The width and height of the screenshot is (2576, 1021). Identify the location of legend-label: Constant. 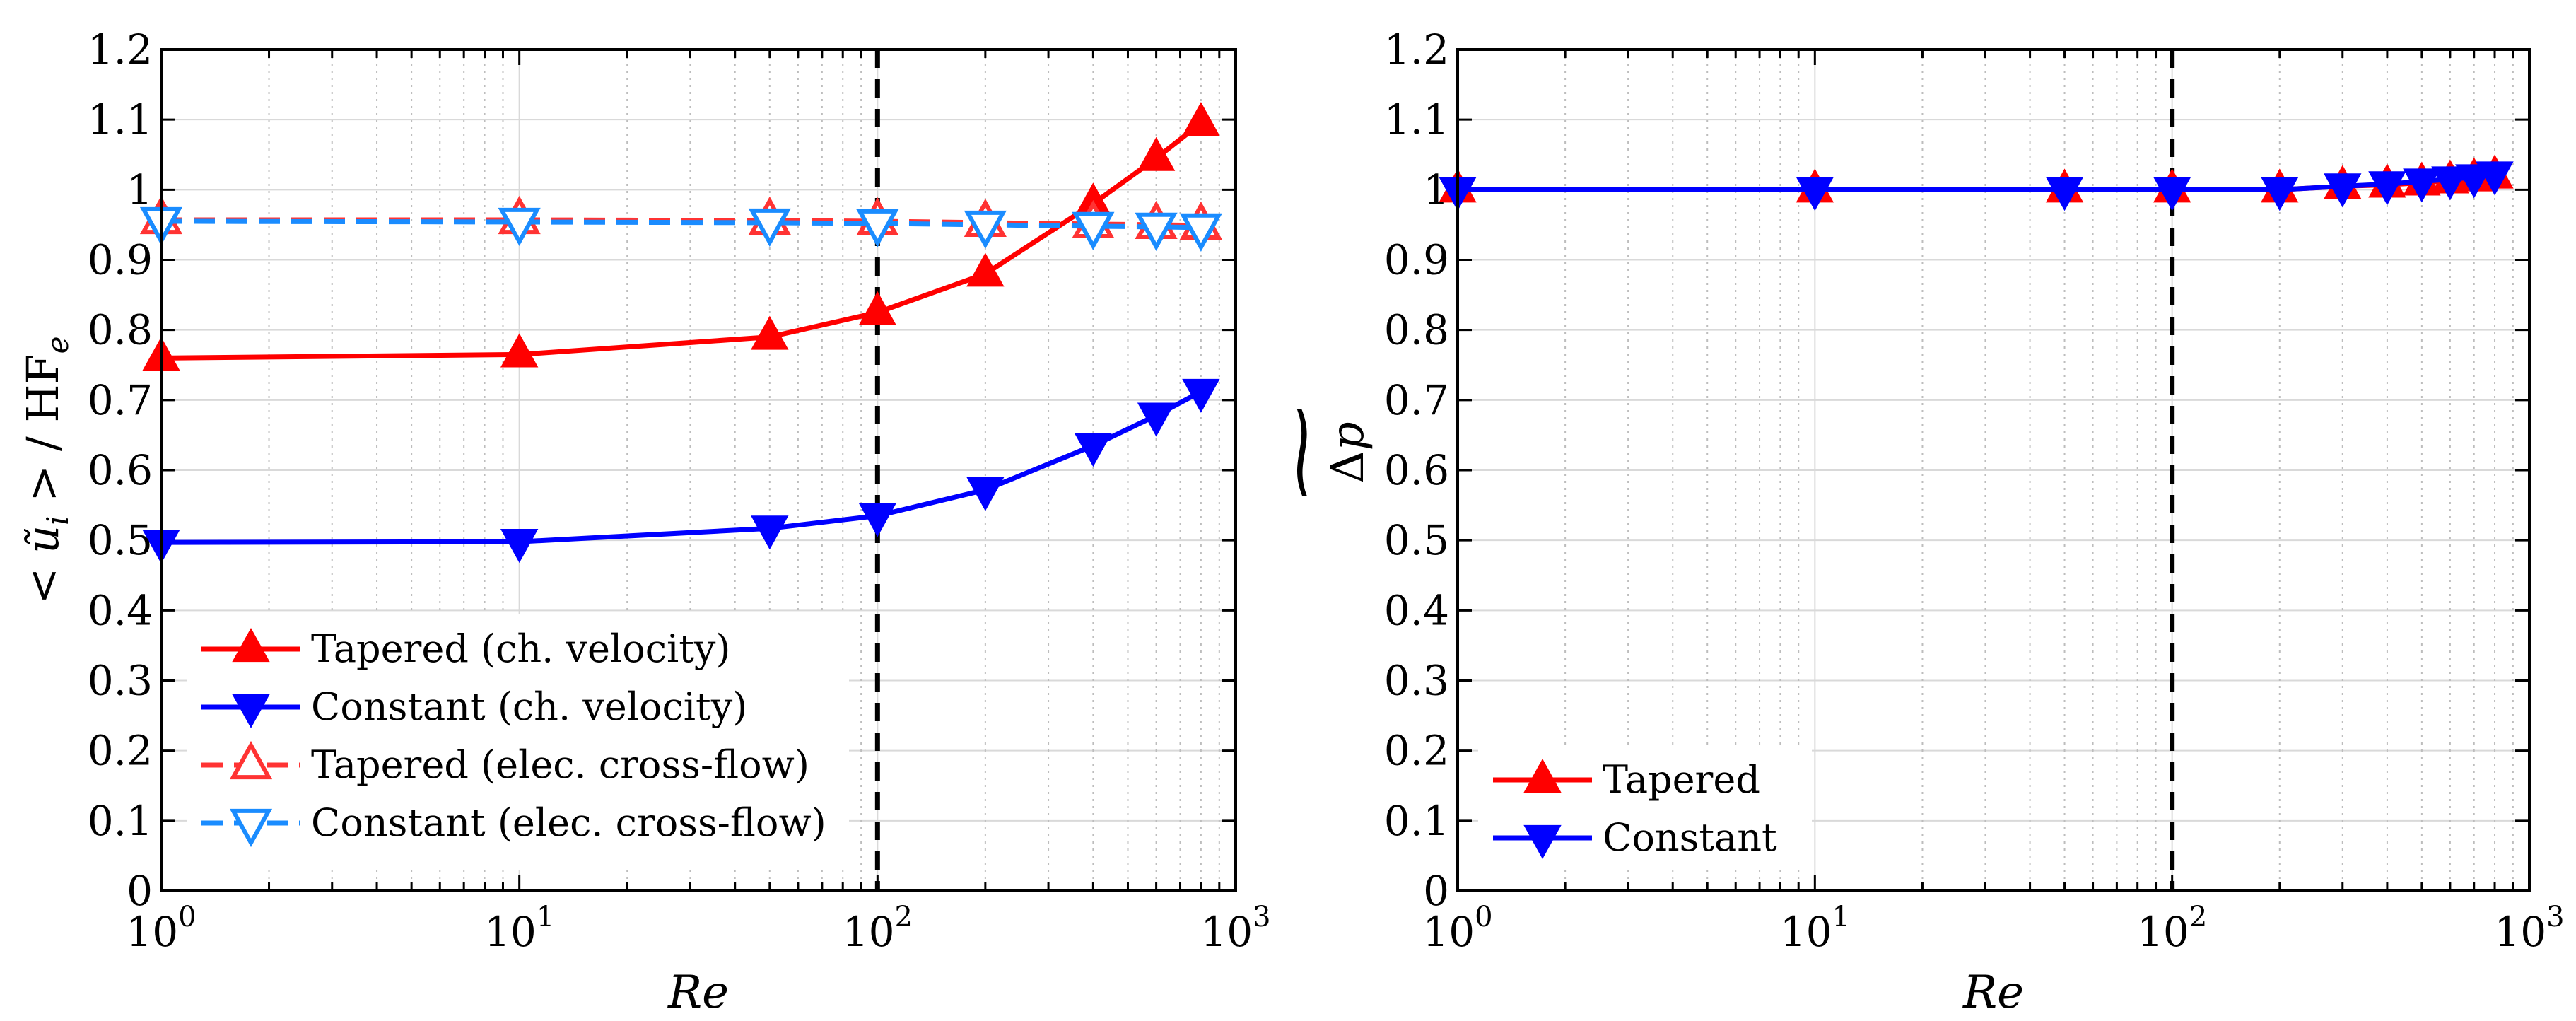
(1690, 837).